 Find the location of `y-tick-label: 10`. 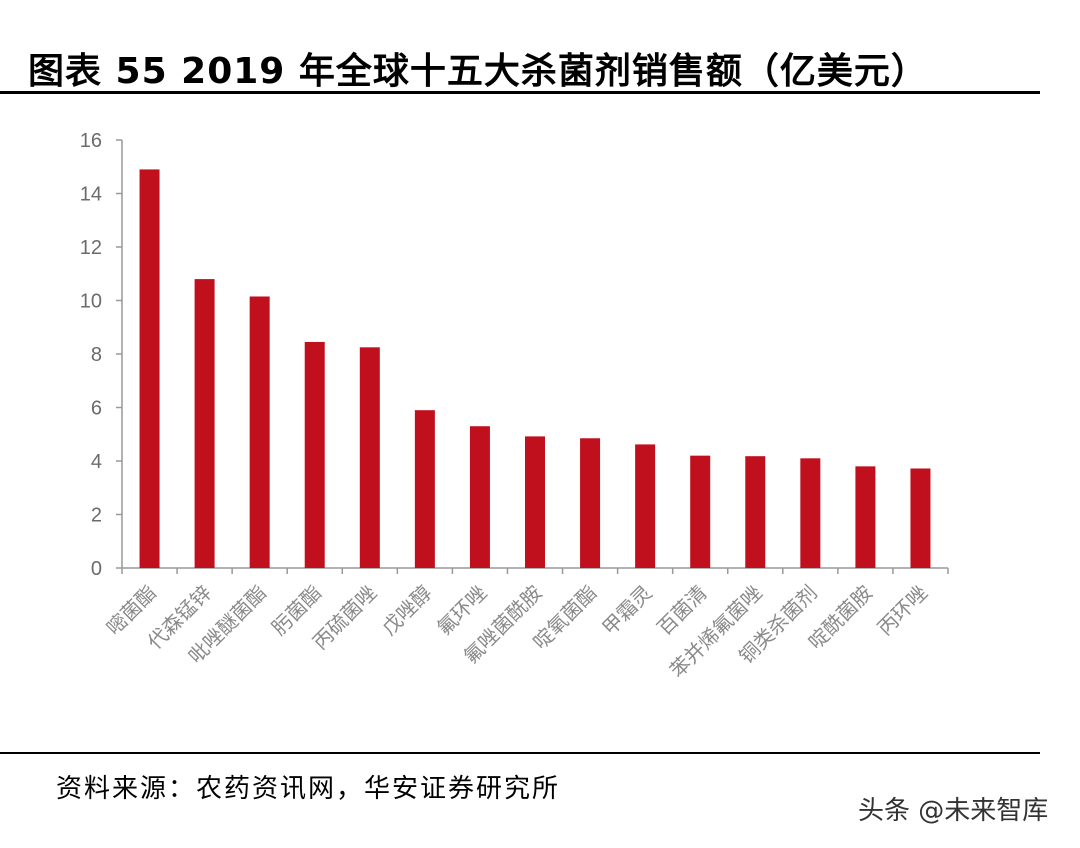

y-tick-label: 10 is located at coordinates (91, 302).